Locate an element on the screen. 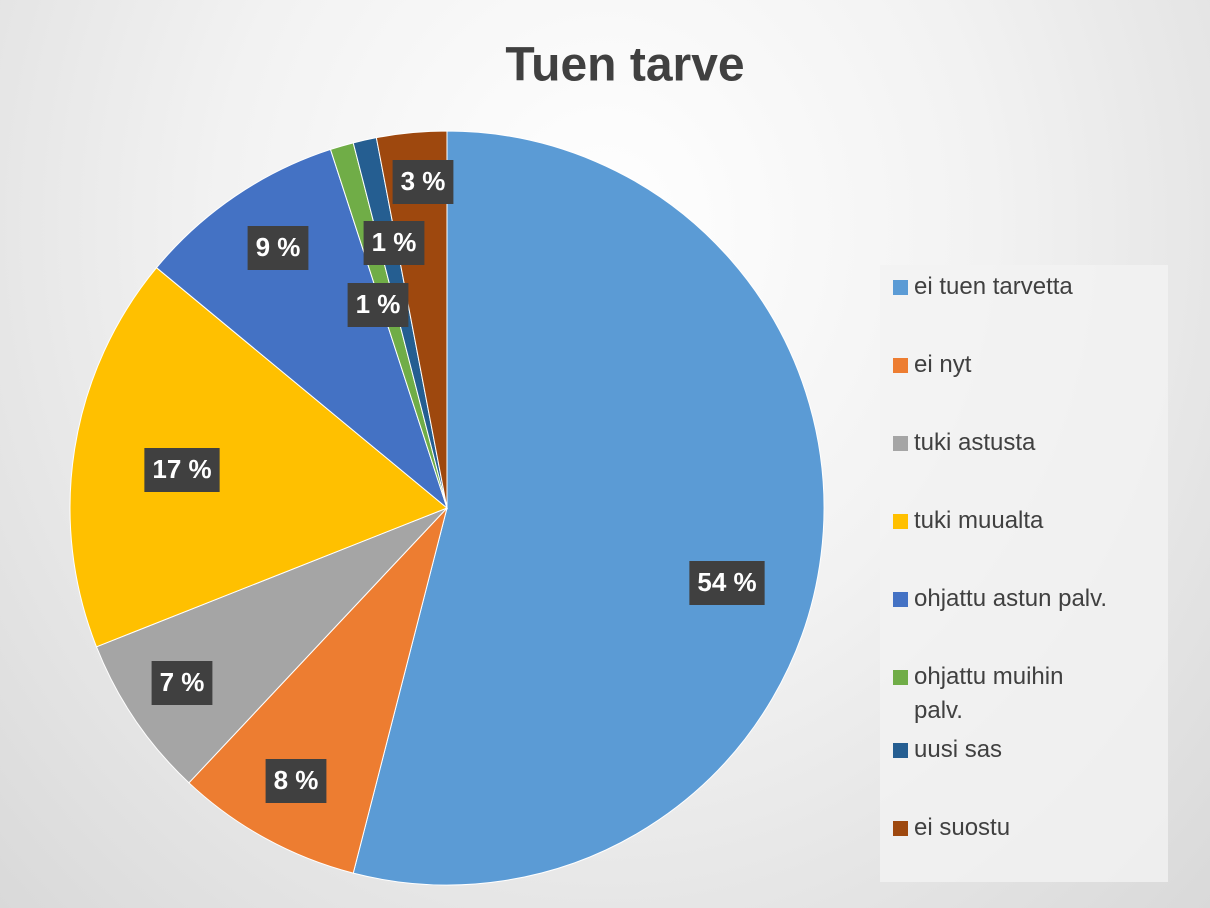 The height and width of the screenshot is (908, 1210). data-label: 9 % is located at coordinates (278, 248).